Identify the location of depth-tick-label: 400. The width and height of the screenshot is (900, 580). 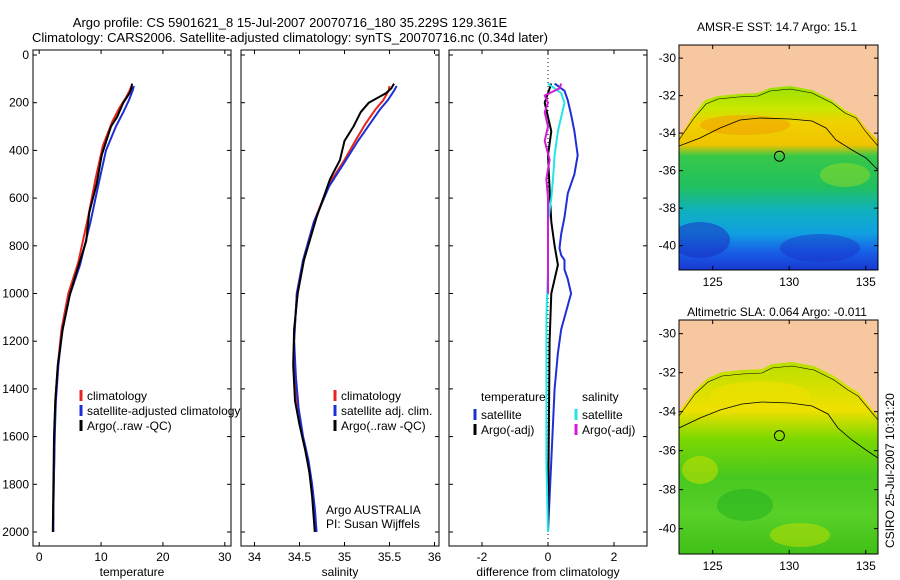
(19, 150).